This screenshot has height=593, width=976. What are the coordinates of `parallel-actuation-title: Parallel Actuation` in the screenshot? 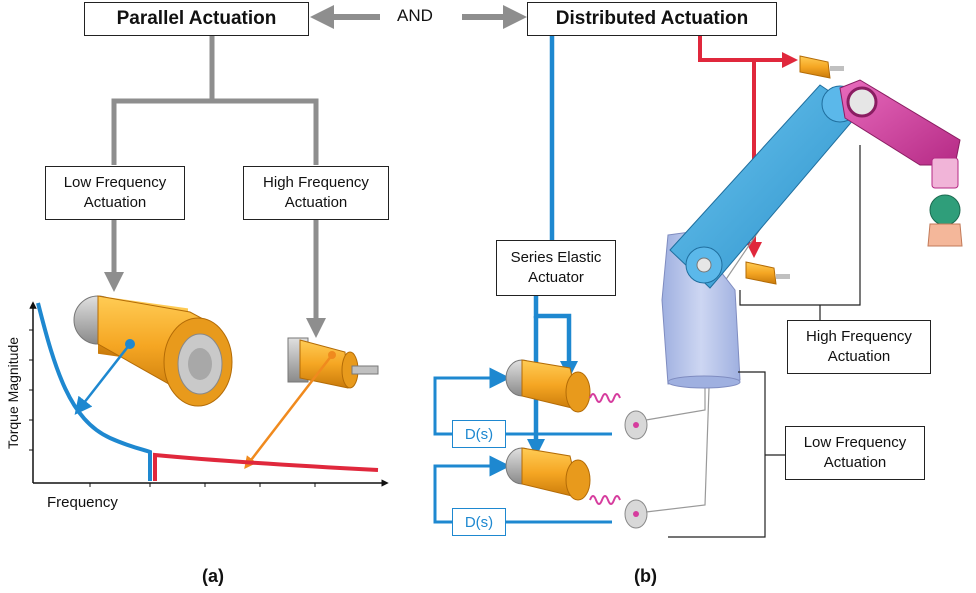 It's located at (196, 19).